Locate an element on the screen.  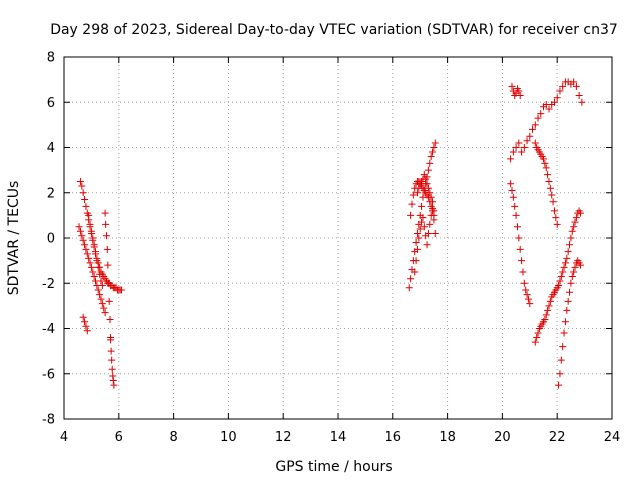
y-tick-label: -8 is located at coordinates (48, 420).